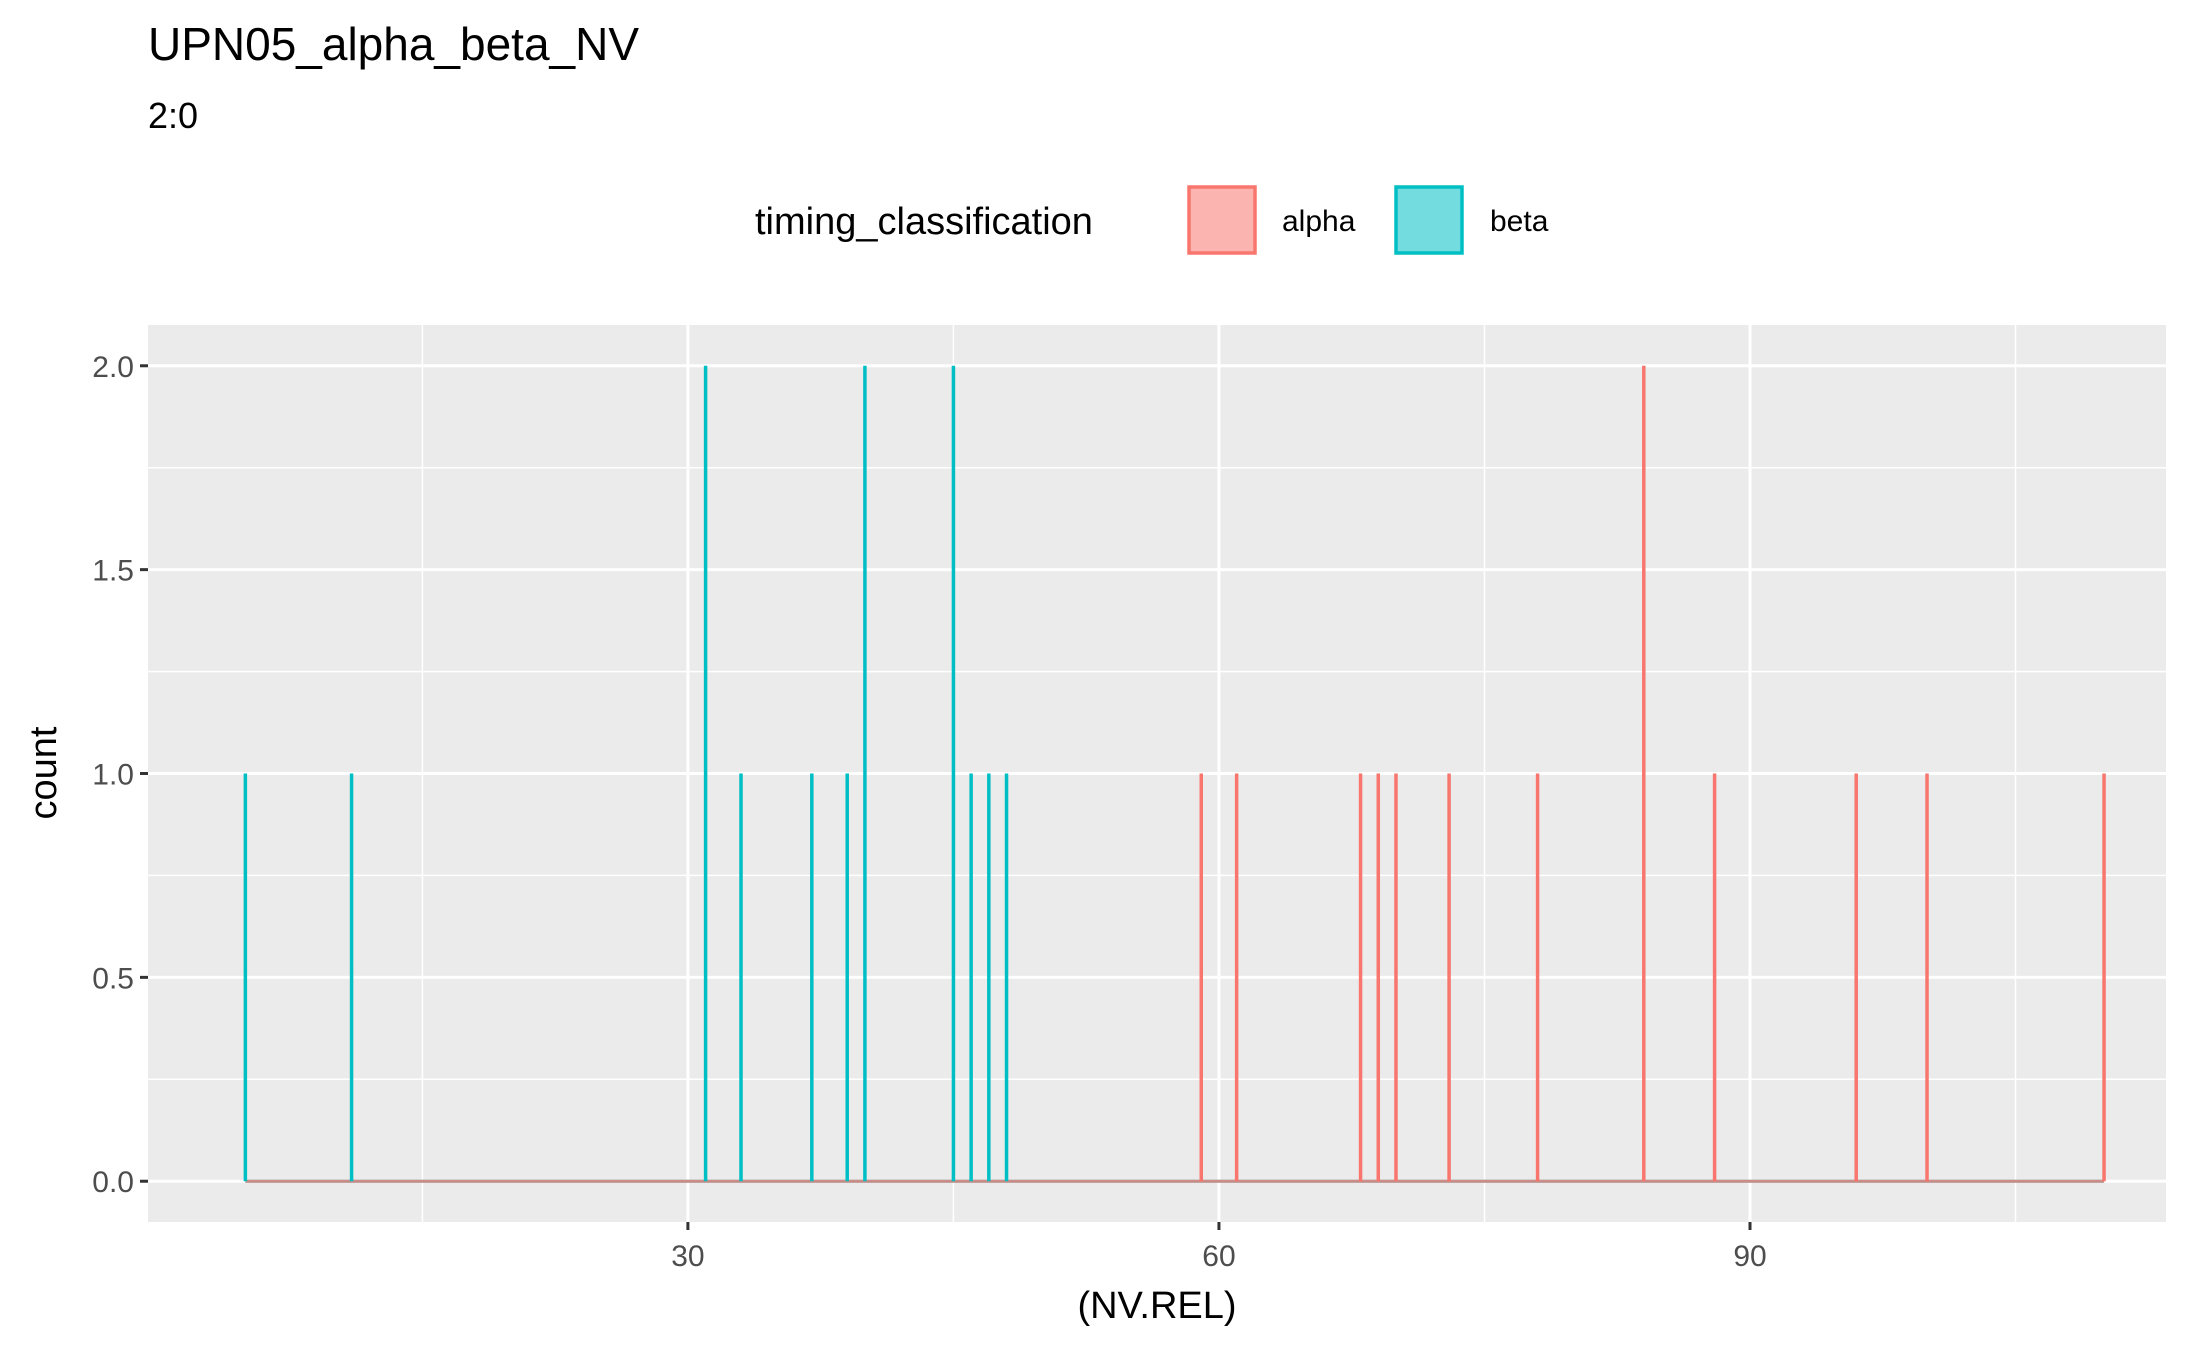 Image resolution: width=2187 pixels, height=1349 pixels. Describe the element at coordinates (393, 44) in the screenshot. I see `chart-title: UPN05_alpha_beta_NV` at that location.